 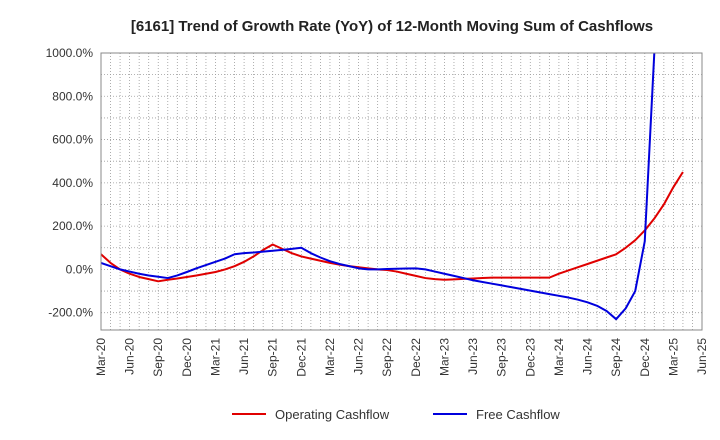 I want to click on x-tick-label: Mar-23, so click(x=444, y=357).